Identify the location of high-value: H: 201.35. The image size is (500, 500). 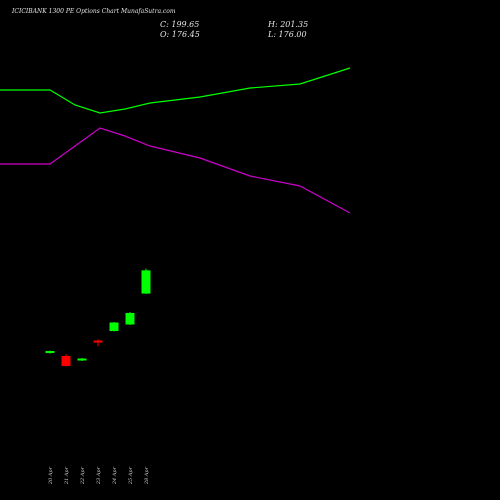
(288, 24).